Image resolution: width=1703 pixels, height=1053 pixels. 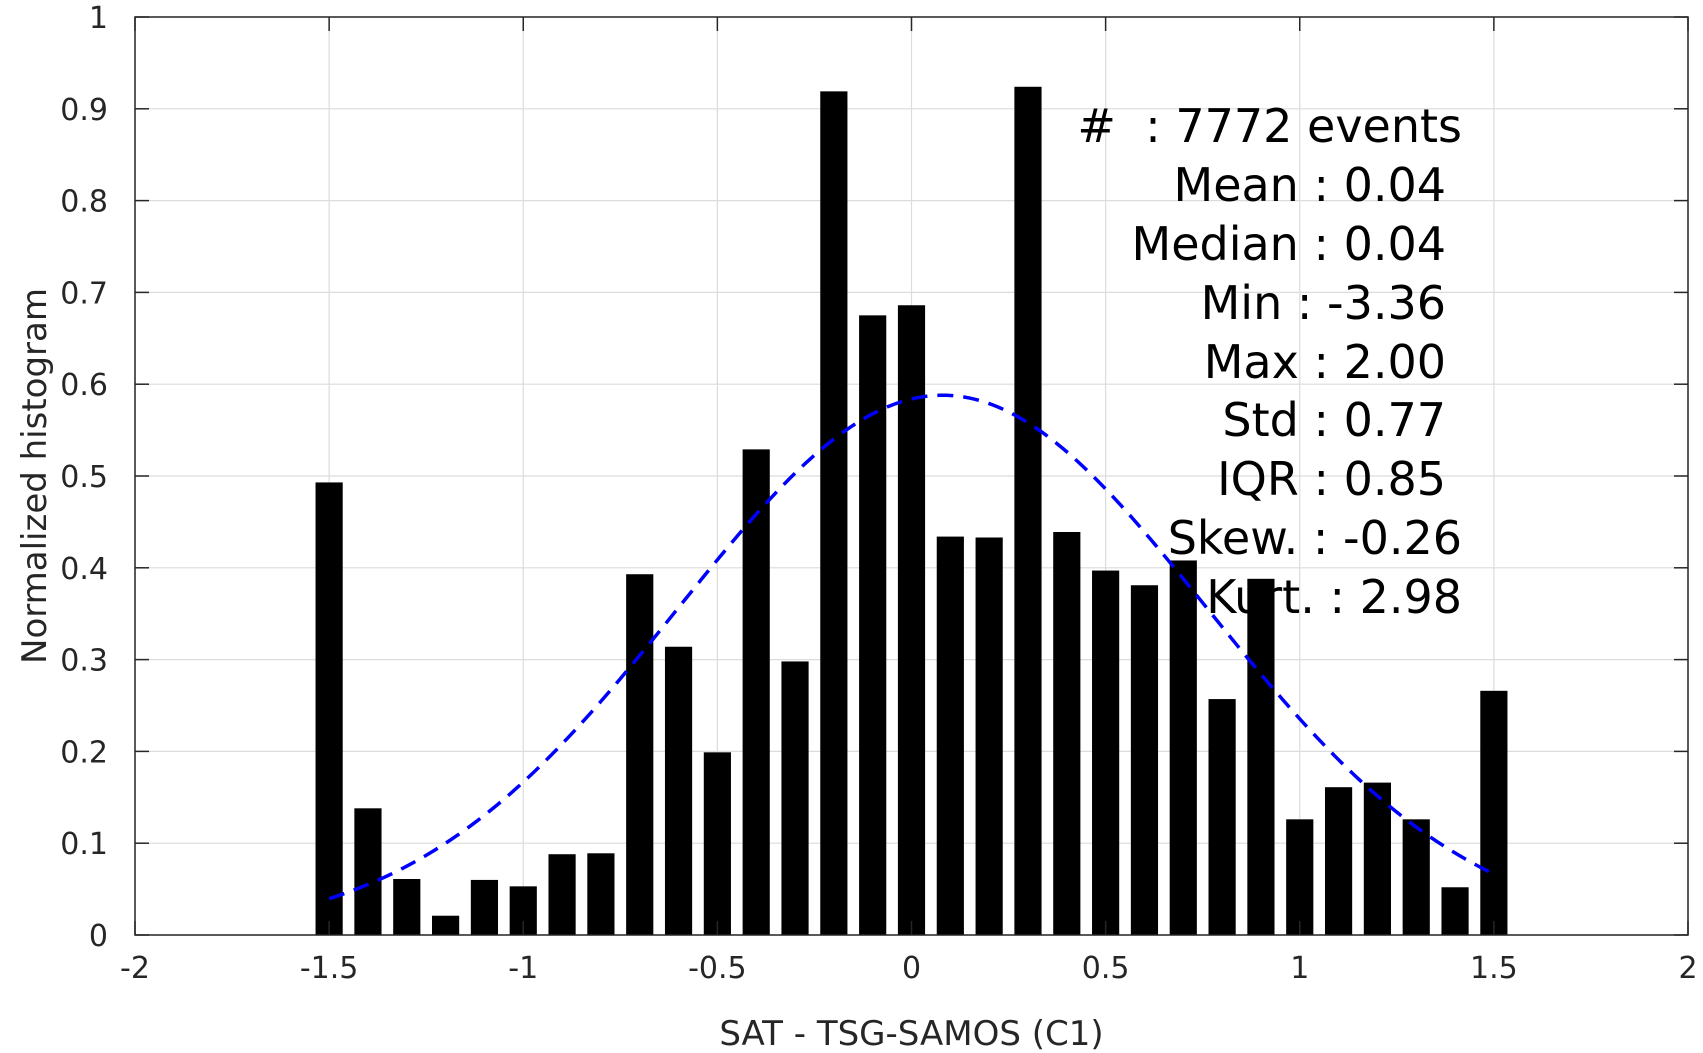 What do you see at coordinates (35, 476) in the screenshot?
I see `y-axis-label: Normalized histogram` at bounding box center [35, 476].